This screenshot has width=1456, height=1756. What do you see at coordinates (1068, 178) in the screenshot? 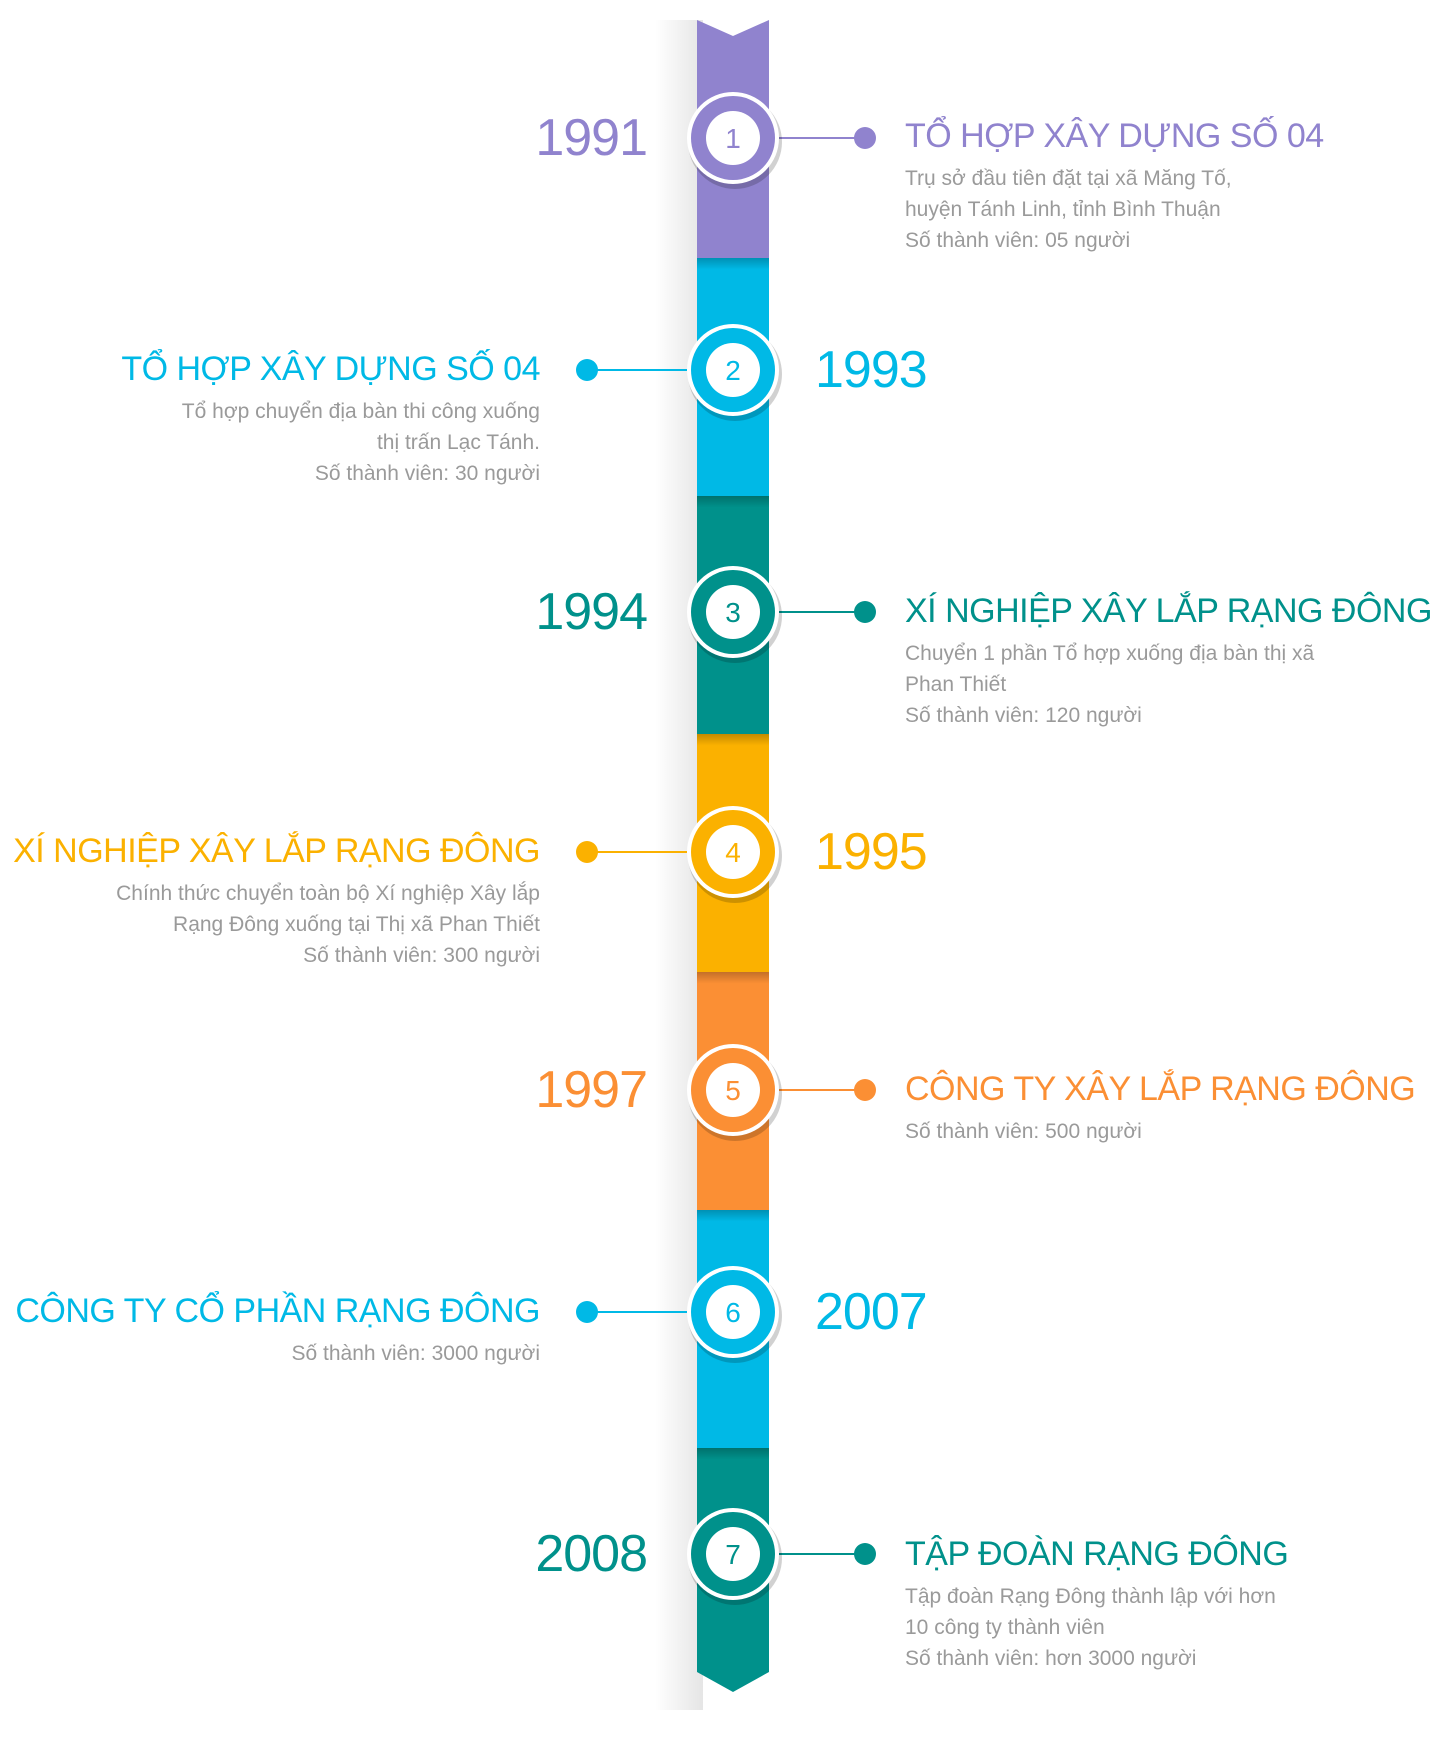
I see `description-line: Trụ sở đầu tiên đặt tại xã Măng Tố,` at bounding box center [1068, 178].